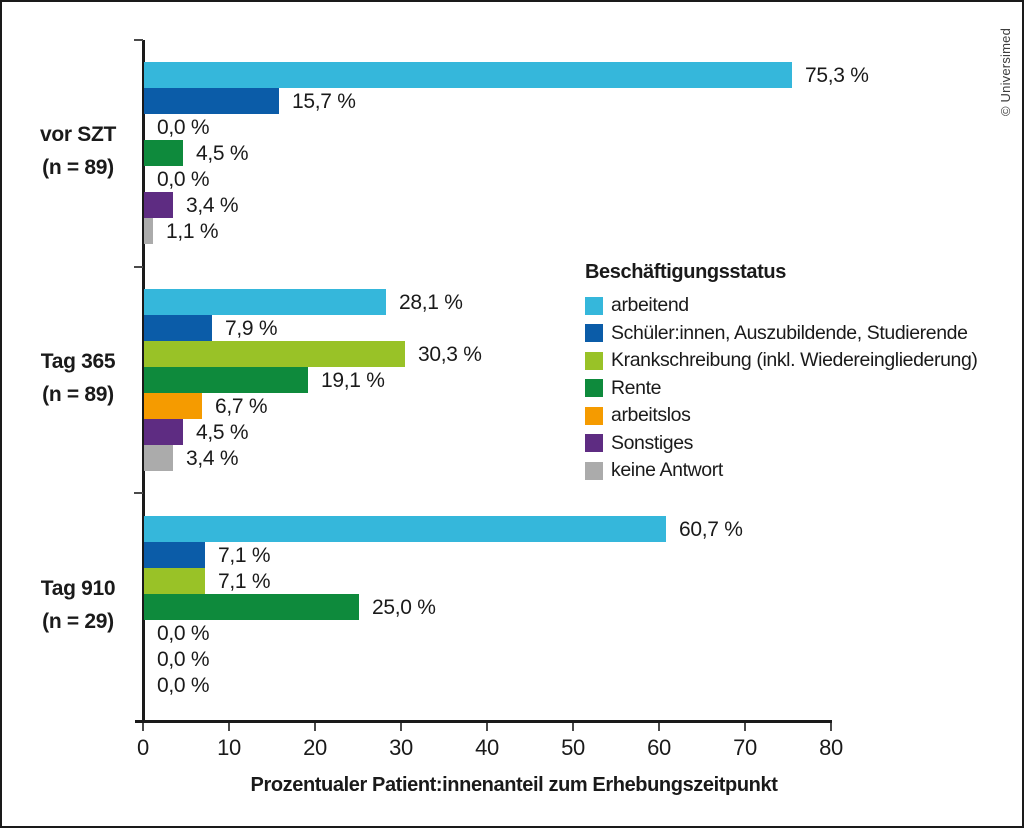 This screenshot has height=828, width=1024. What do you see at coordinates (781, 306) in the screenshot?
I see `legend-item: arbeitend` at bounding box center [781, 306].